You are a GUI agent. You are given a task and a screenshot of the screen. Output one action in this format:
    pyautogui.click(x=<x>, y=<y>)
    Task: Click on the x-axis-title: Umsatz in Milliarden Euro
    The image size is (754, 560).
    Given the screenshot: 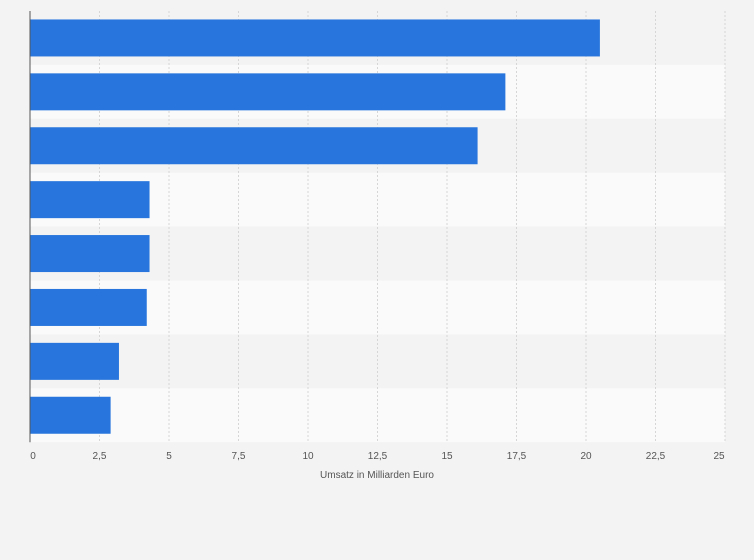 What is the action you would take?
    pyautogui.click(x=377, y=475)
    